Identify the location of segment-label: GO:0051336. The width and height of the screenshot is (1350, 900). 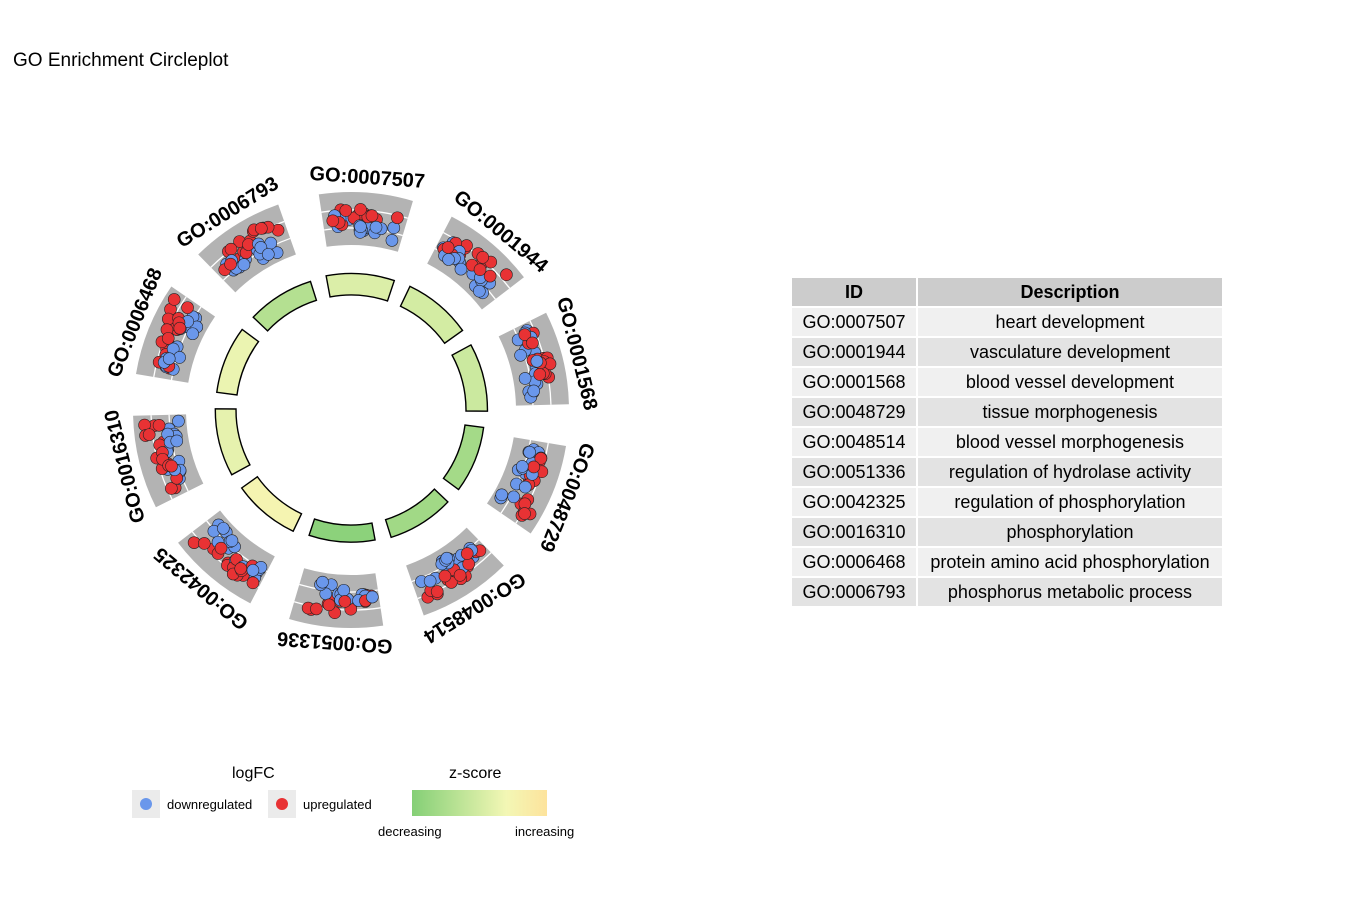
(334, 642).